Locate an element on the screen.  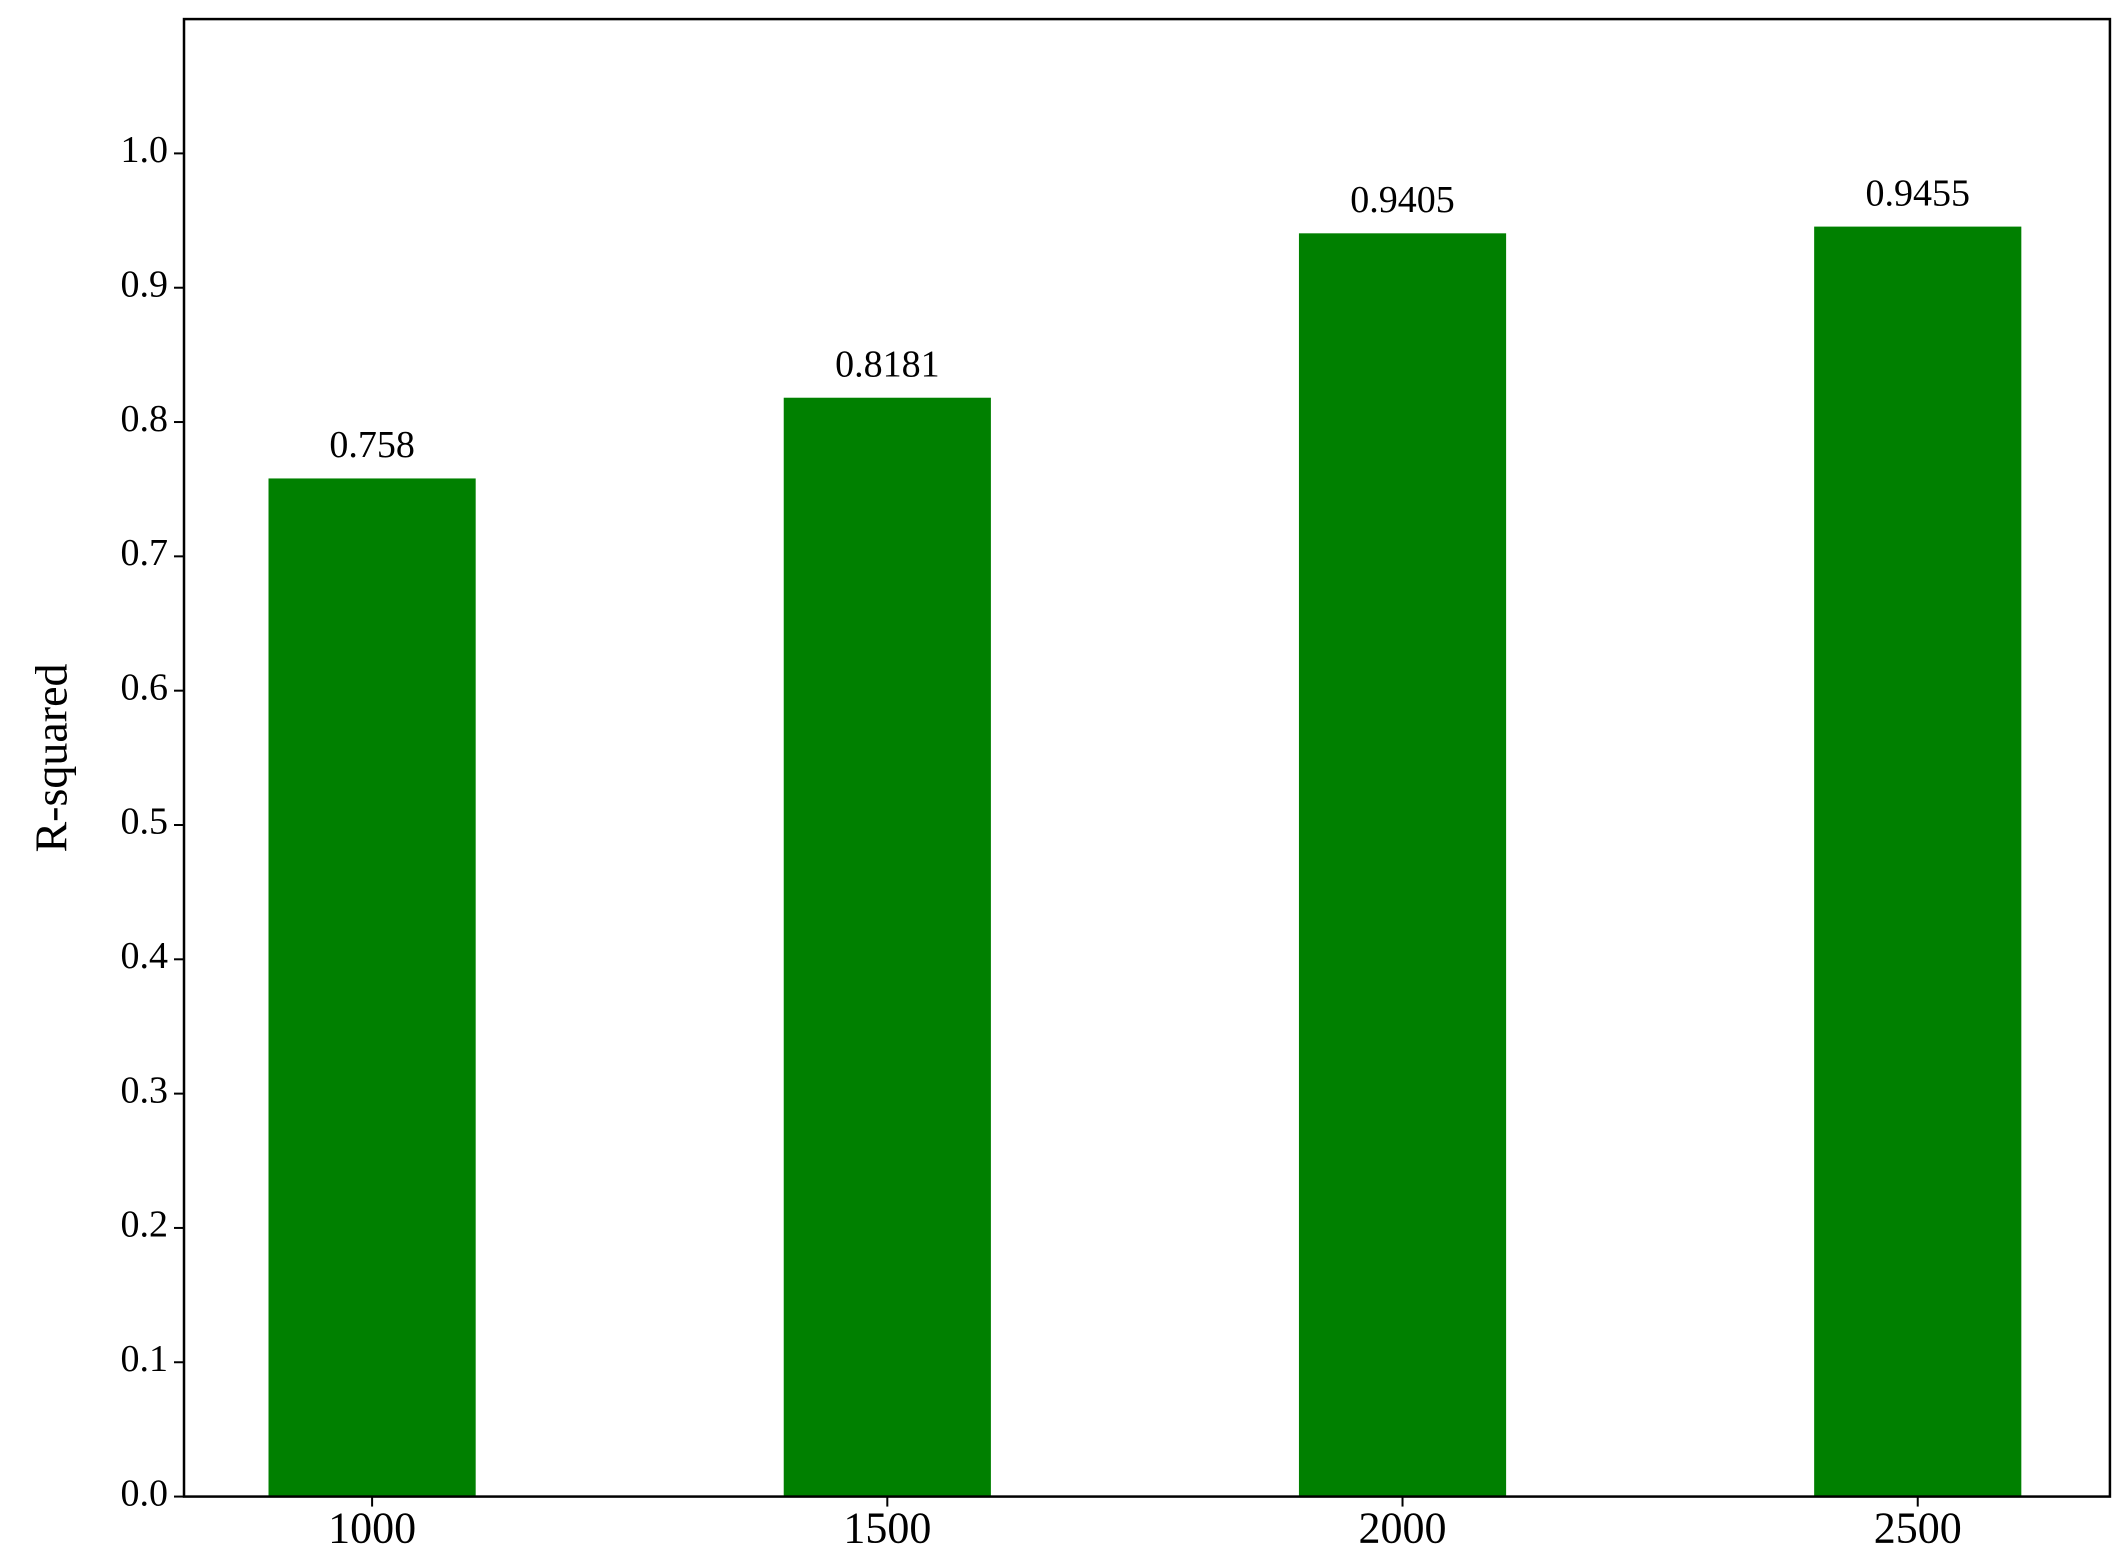
value-label: 0.9405 is located at coordinates (1402, 200).